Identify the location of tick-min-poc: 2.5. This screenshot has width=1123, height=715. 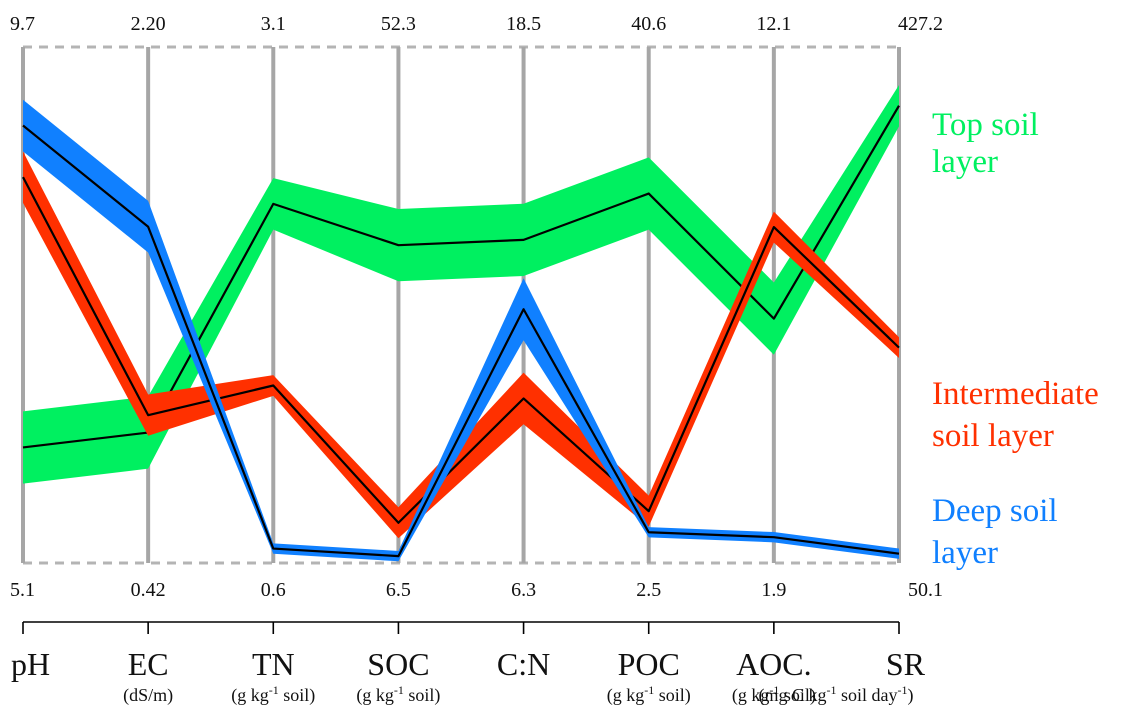
(648, 590).